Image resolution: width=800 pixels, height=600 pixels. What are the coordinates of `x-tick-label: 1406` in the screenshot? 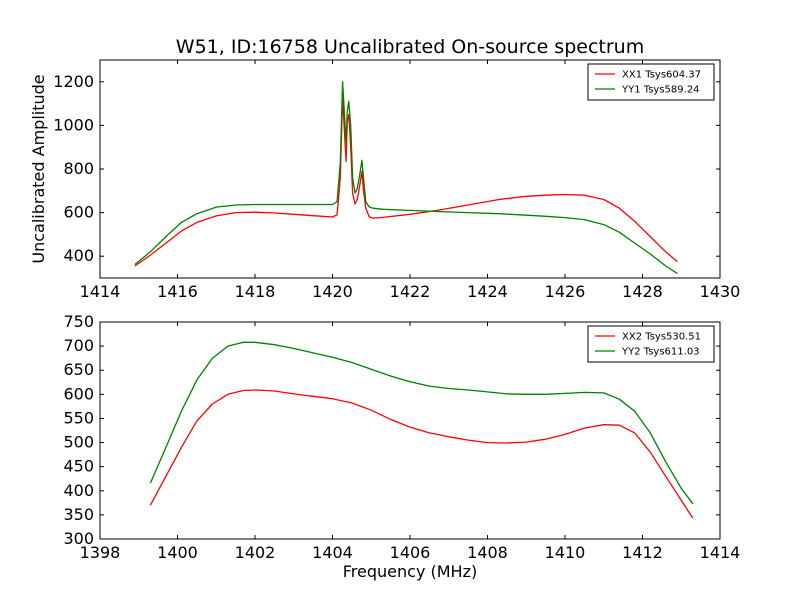 It's located at (410, 552).